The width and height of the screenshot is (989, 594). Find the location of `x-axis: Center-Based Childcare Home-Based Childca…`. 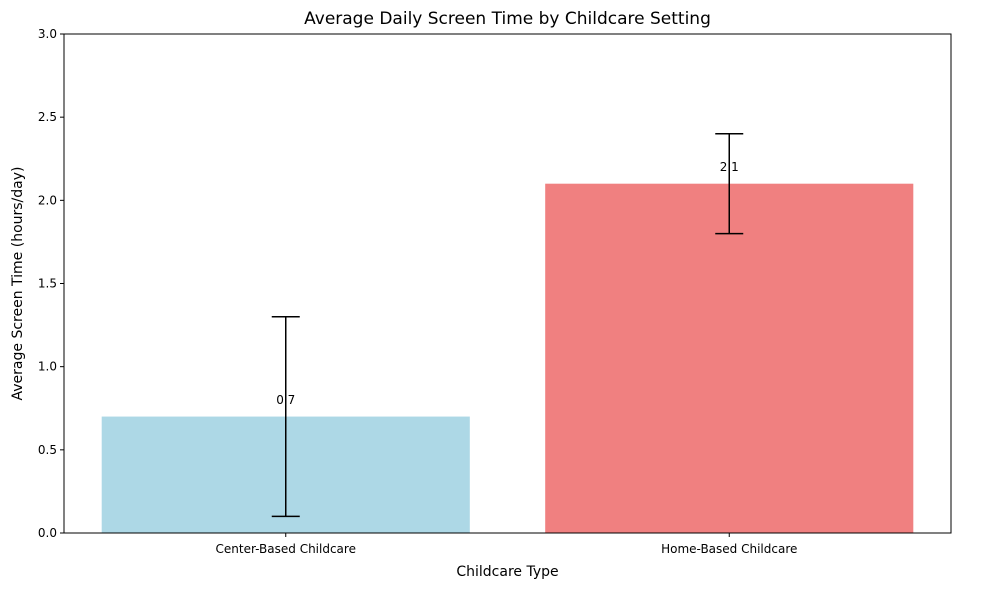

x-axis: Center-Based Childcare Home-Based Childca… is located at coordinates (506, 544).